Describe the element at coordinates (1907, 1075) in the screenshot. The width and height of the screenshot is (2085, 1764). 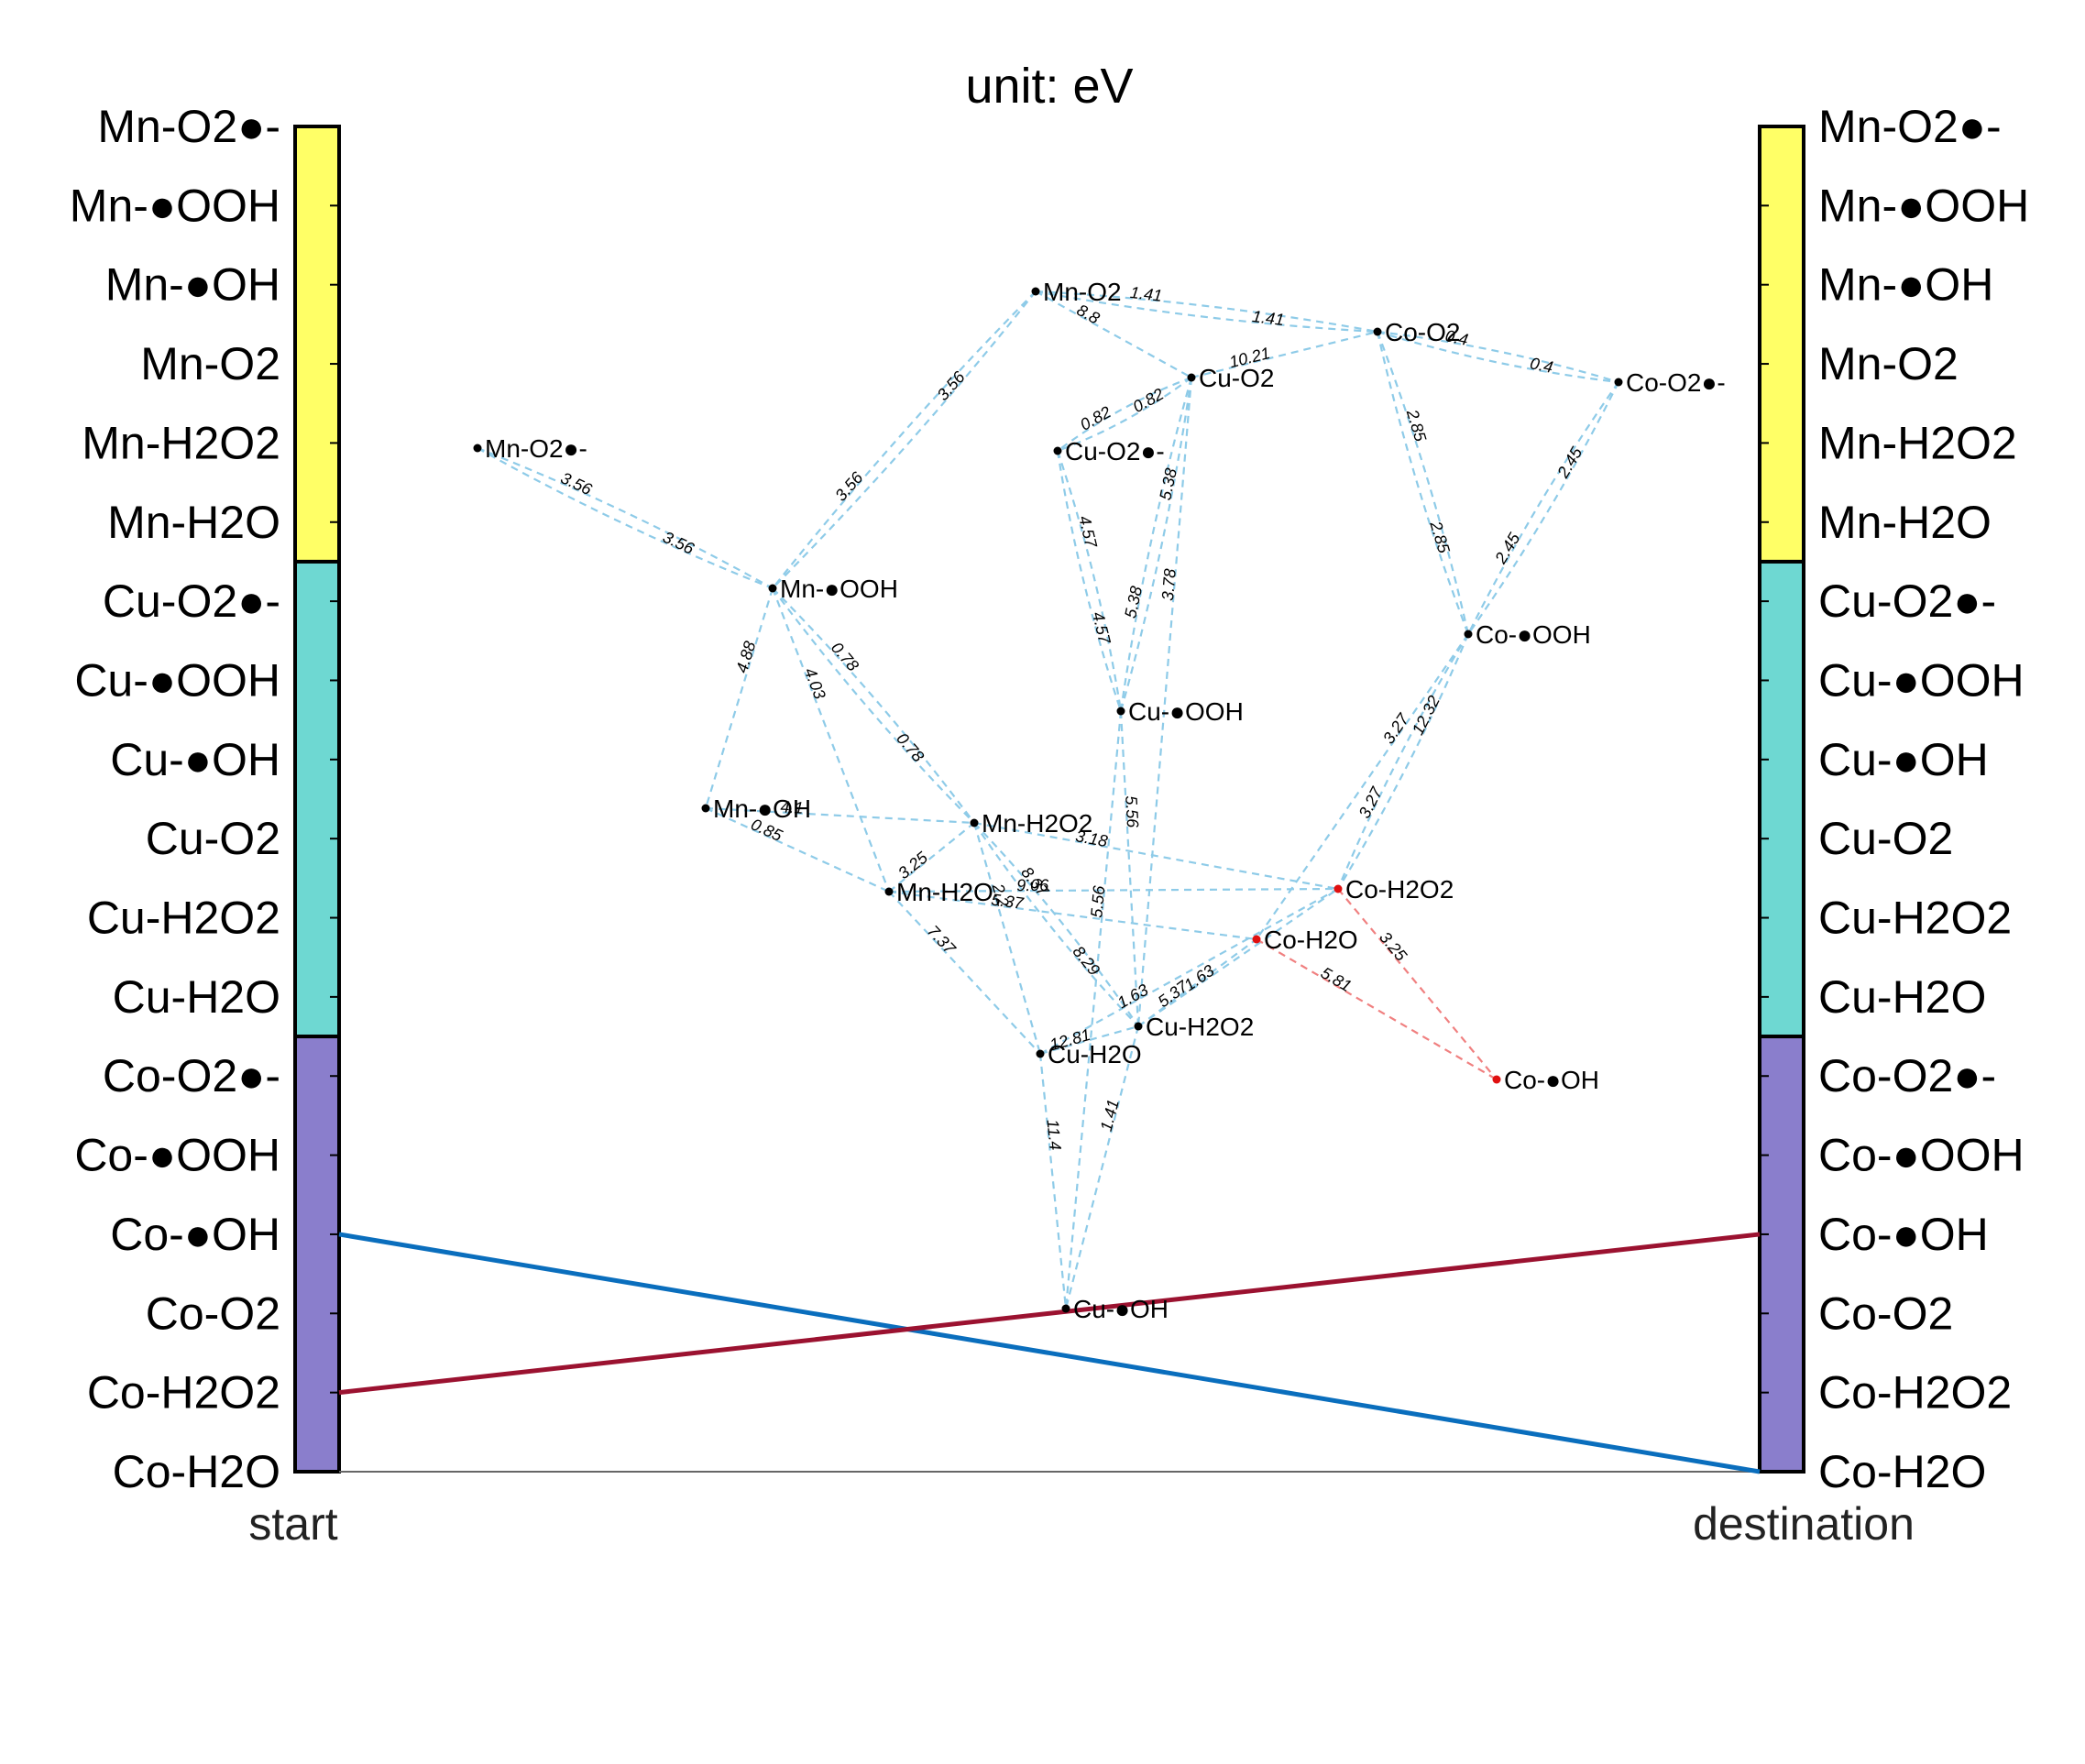
I see `destination-tick-co-o2rad: Co-O2●-` at that location.